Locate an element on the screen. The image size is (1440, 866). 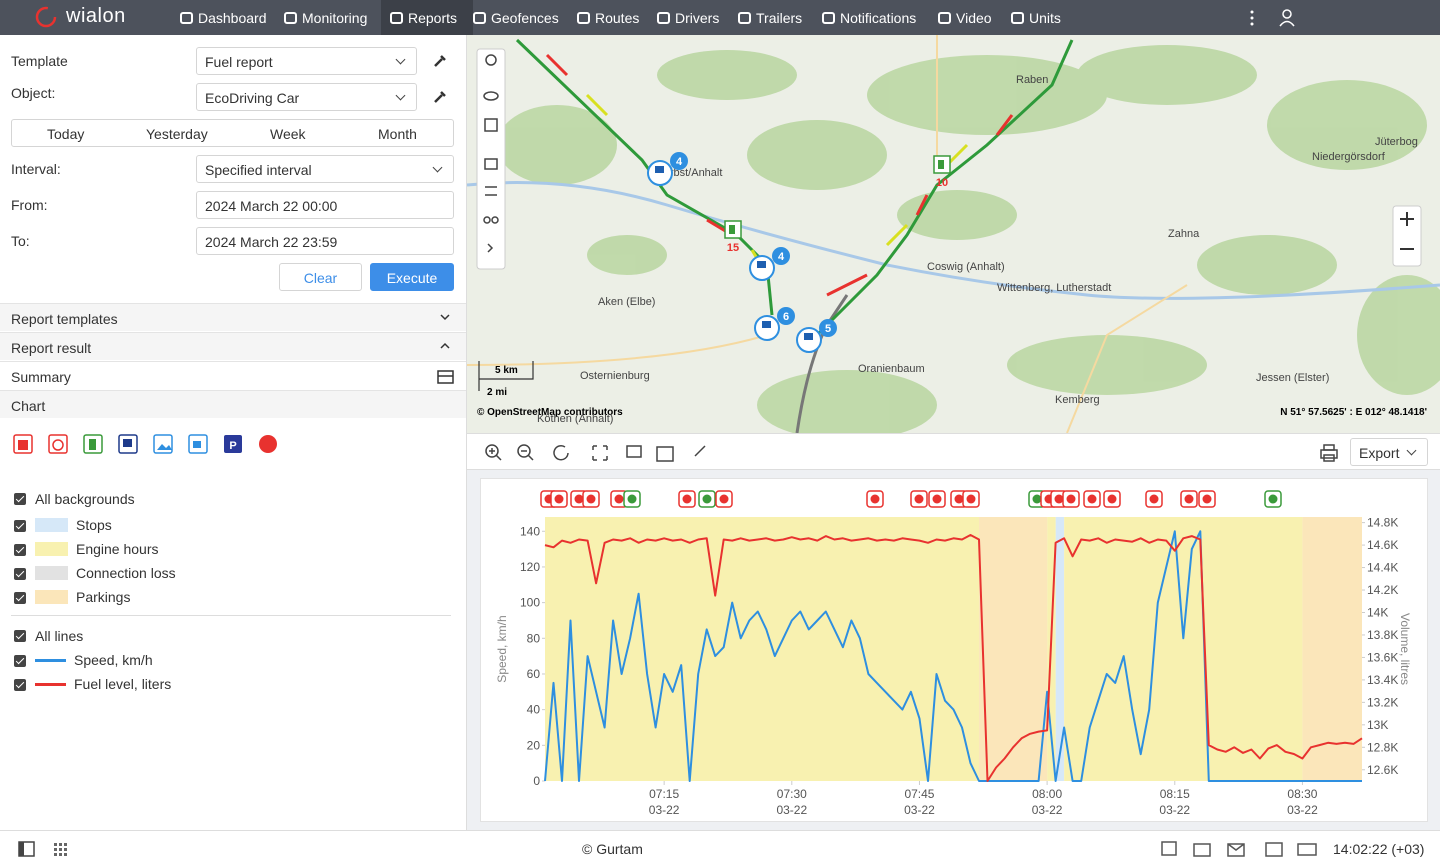
fuel-number: 15 is located at coordinates (733, 248).